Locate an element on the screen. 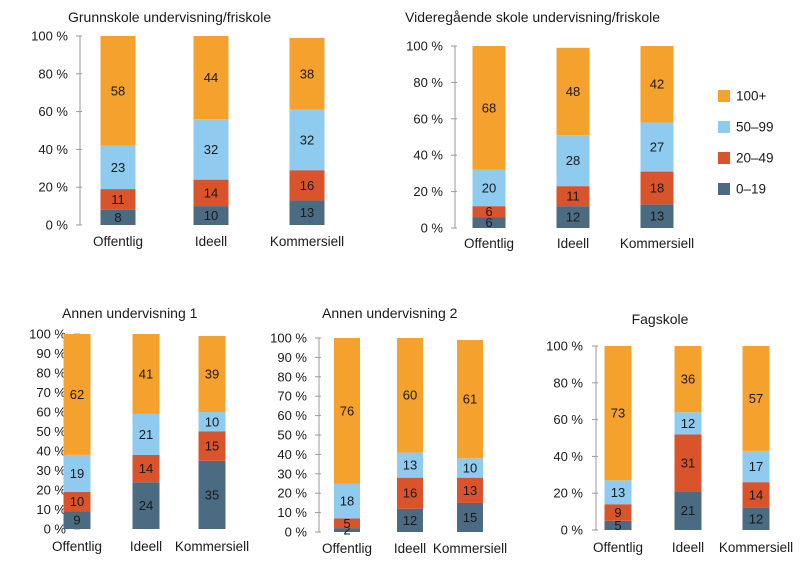  data-label: 58 is located at coordinates (118, 90).